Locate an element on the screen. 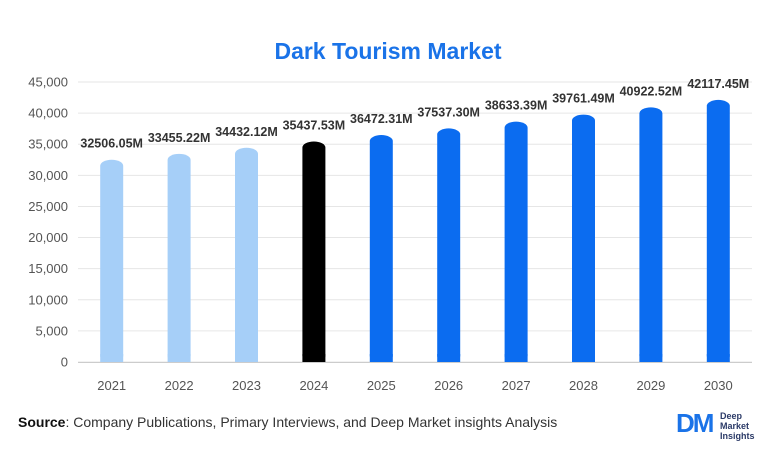 The height and width of the screenshot is (472, 776). data-label-2025: 36472.31M is located at coordinates (381, 119).